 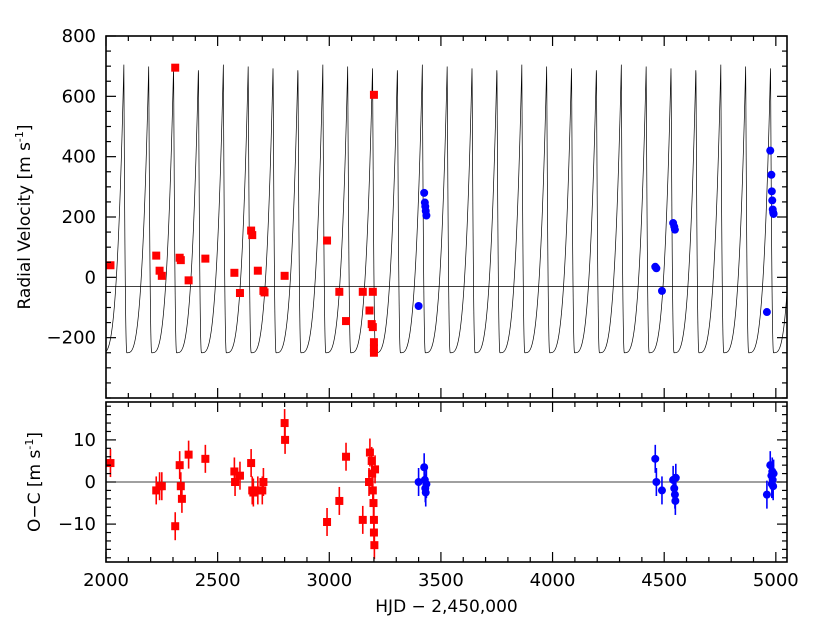 I want to click on y-tick-label: 200, so click(x=79, y=217).